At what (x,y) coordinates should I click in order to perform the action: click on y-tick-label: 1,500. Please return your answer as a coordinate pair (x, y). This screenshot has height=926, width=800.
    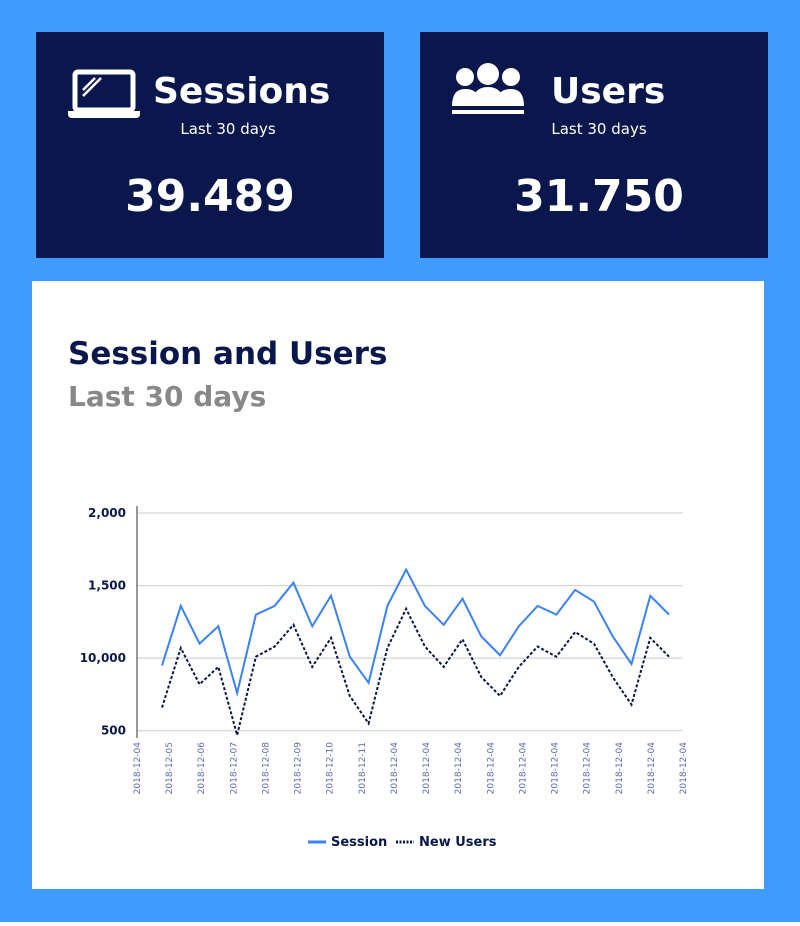
    Looking at the image, I should click on (107, 586).